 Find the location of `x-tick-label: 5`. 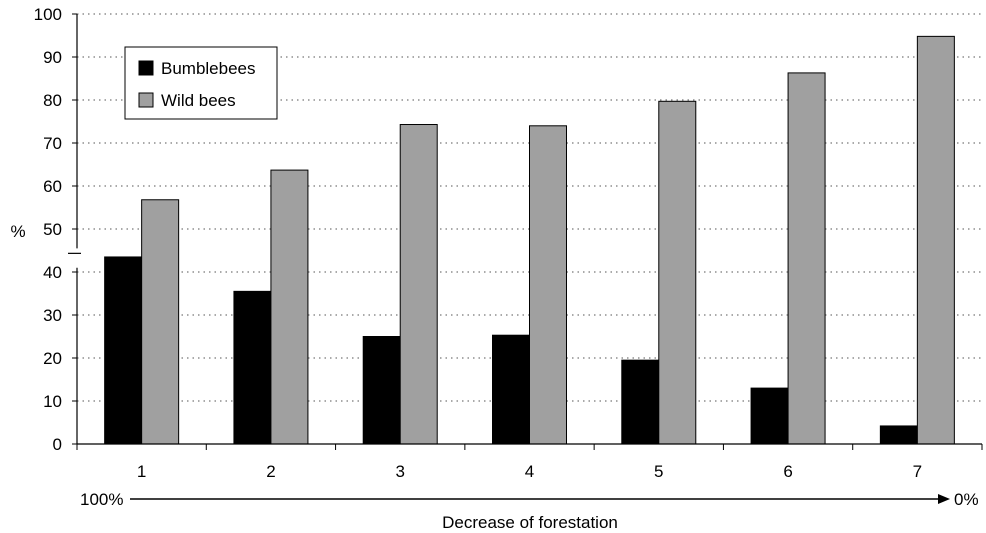

x-tick-label: 5 is located at coordinates (658, 471).